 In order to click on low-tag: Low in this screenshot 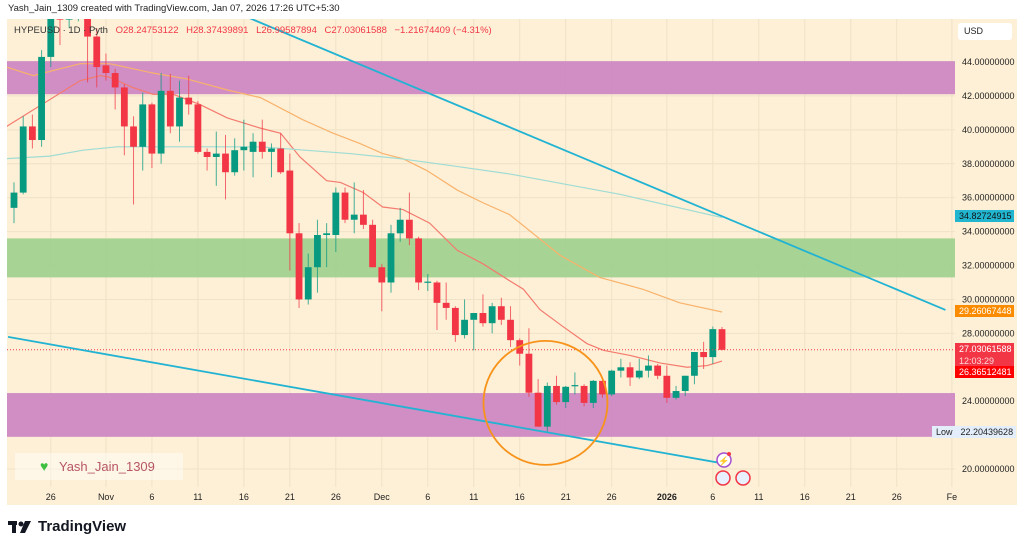, I will do `click(944, 432)`.